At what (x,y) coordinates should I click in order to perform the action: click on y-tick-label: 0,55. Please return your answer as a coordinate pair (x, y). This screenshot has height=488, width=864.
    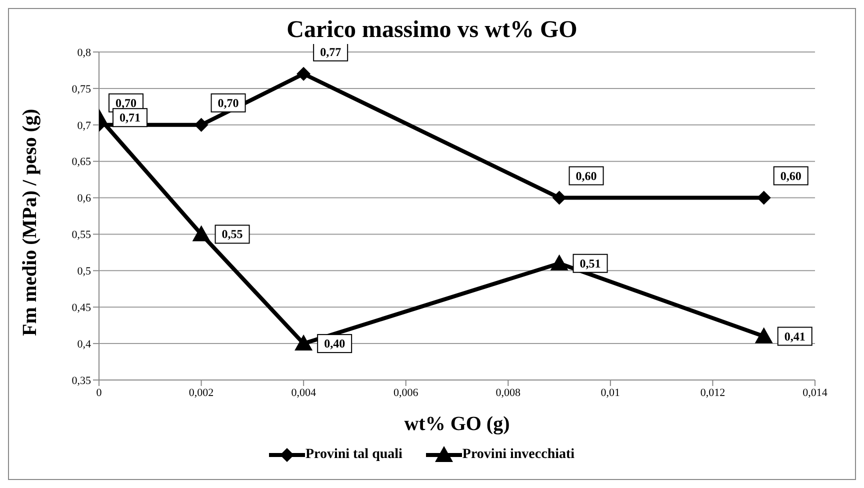
    Looking at the image, I should click on (82, 235).